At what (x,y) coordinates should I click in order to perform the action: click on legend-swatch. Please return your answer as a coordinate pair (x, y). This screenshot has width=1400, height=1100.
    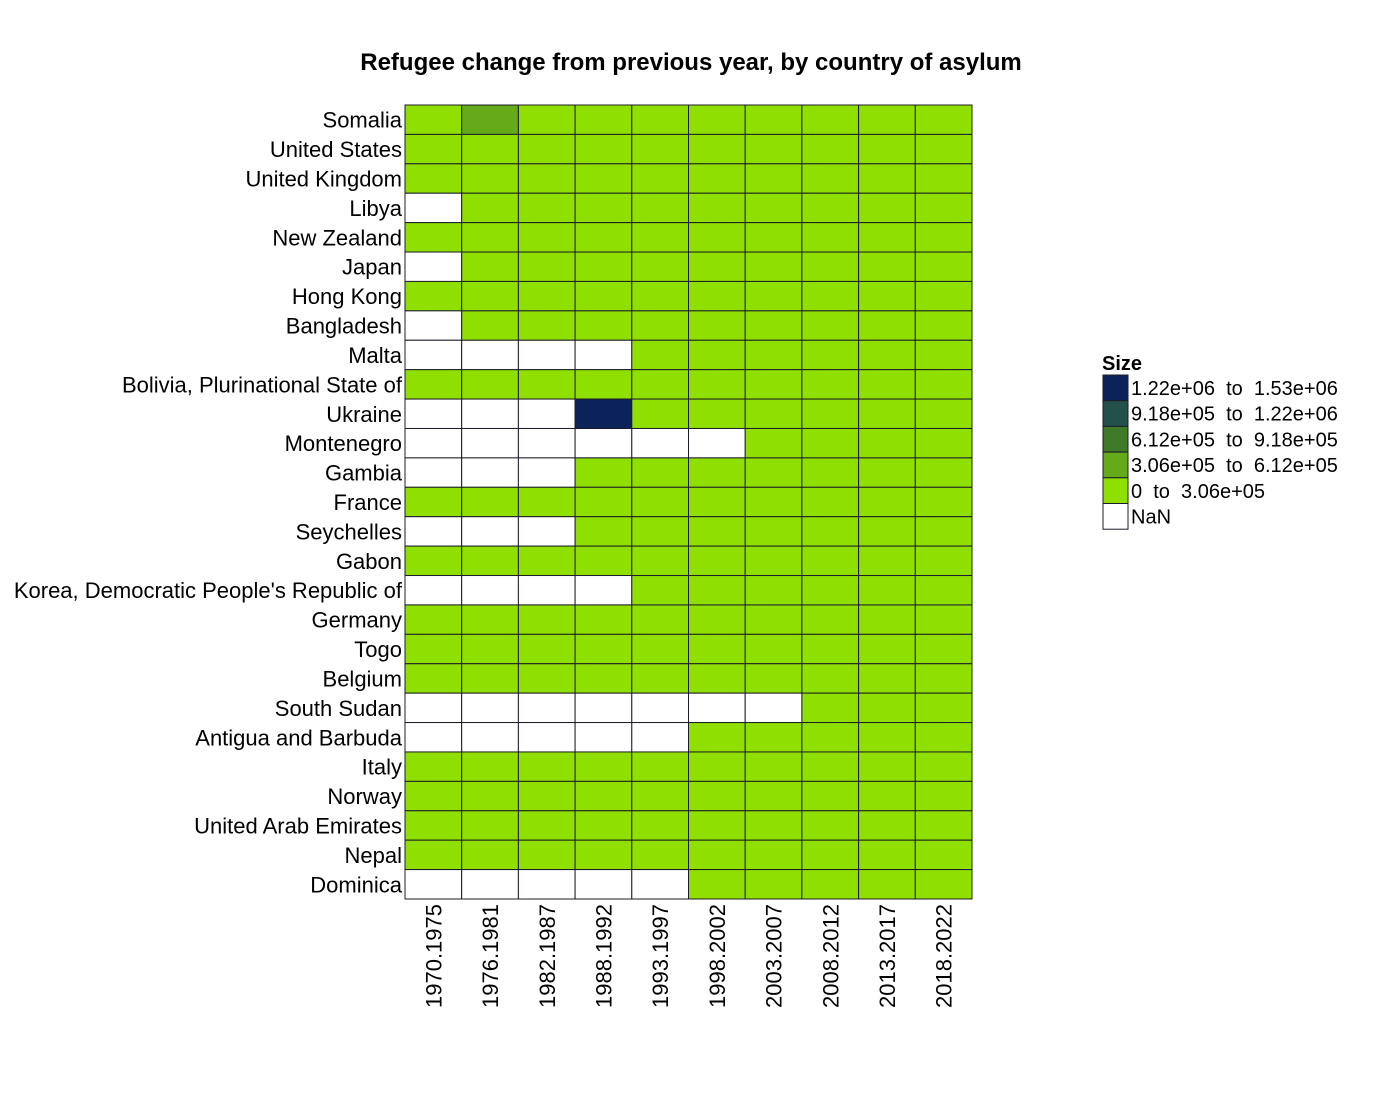
    Looking at the image, I should click on (1115, 439).